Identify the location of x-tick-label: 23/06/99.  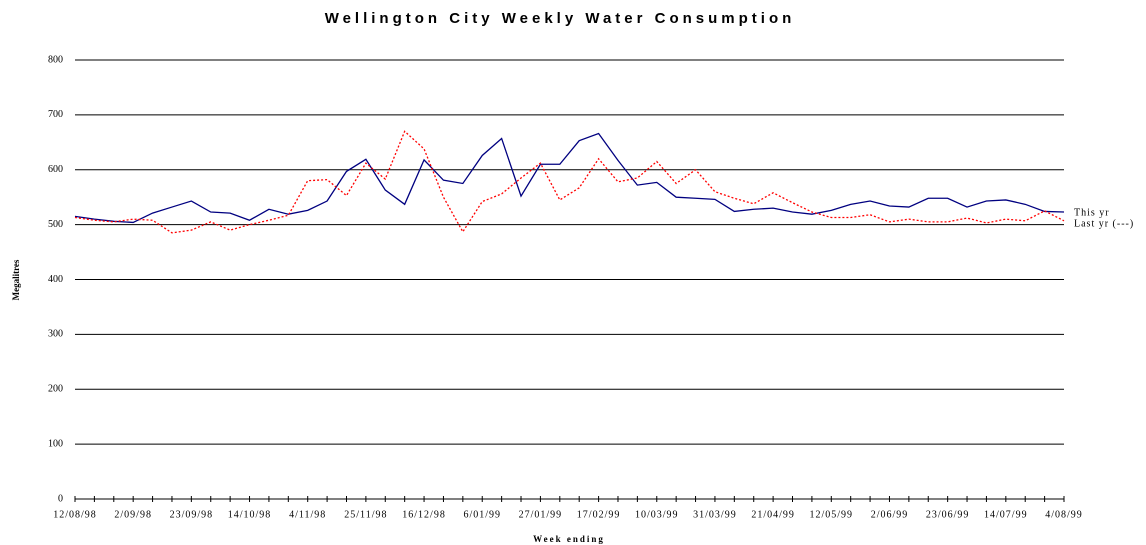
(948, 514).